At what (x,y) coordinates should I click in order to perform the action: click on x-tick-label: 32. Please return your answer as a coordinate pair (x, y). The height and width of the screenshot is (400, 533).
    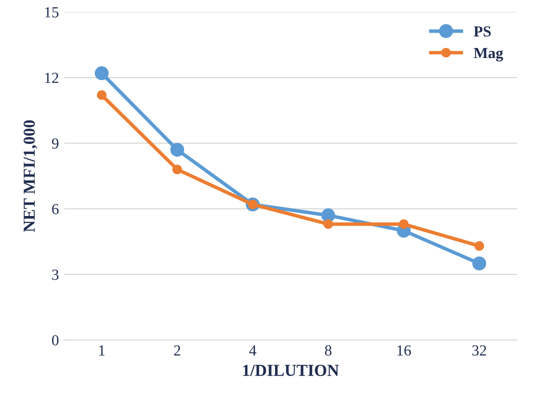
    Looking at the image, I should click on (479, 350).